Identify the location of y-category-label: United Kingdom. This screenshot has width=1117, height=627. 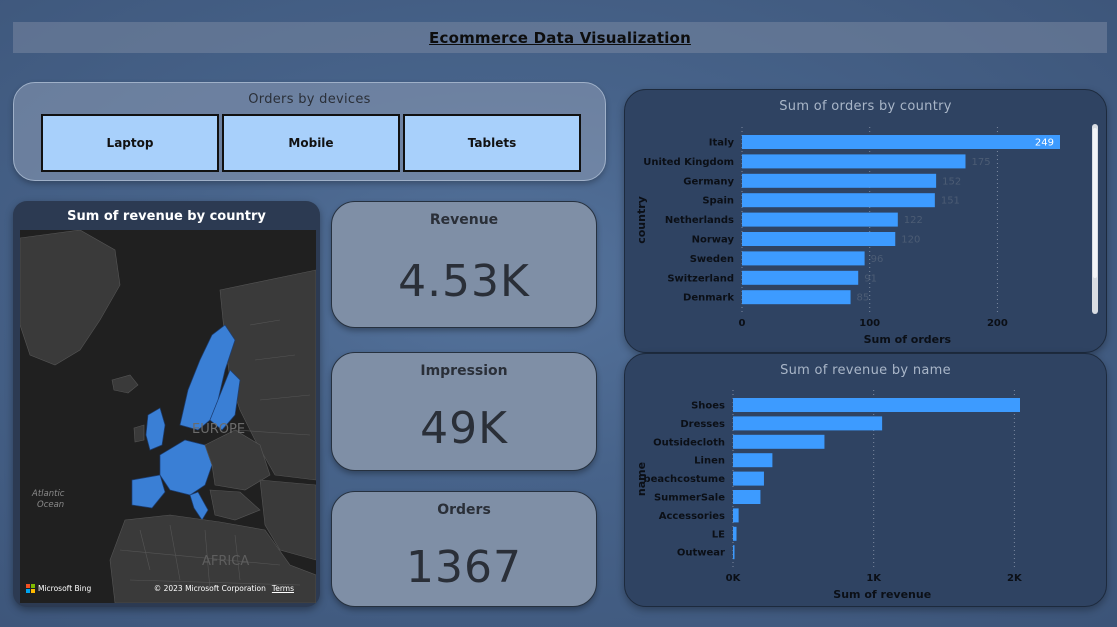
(688, 162).